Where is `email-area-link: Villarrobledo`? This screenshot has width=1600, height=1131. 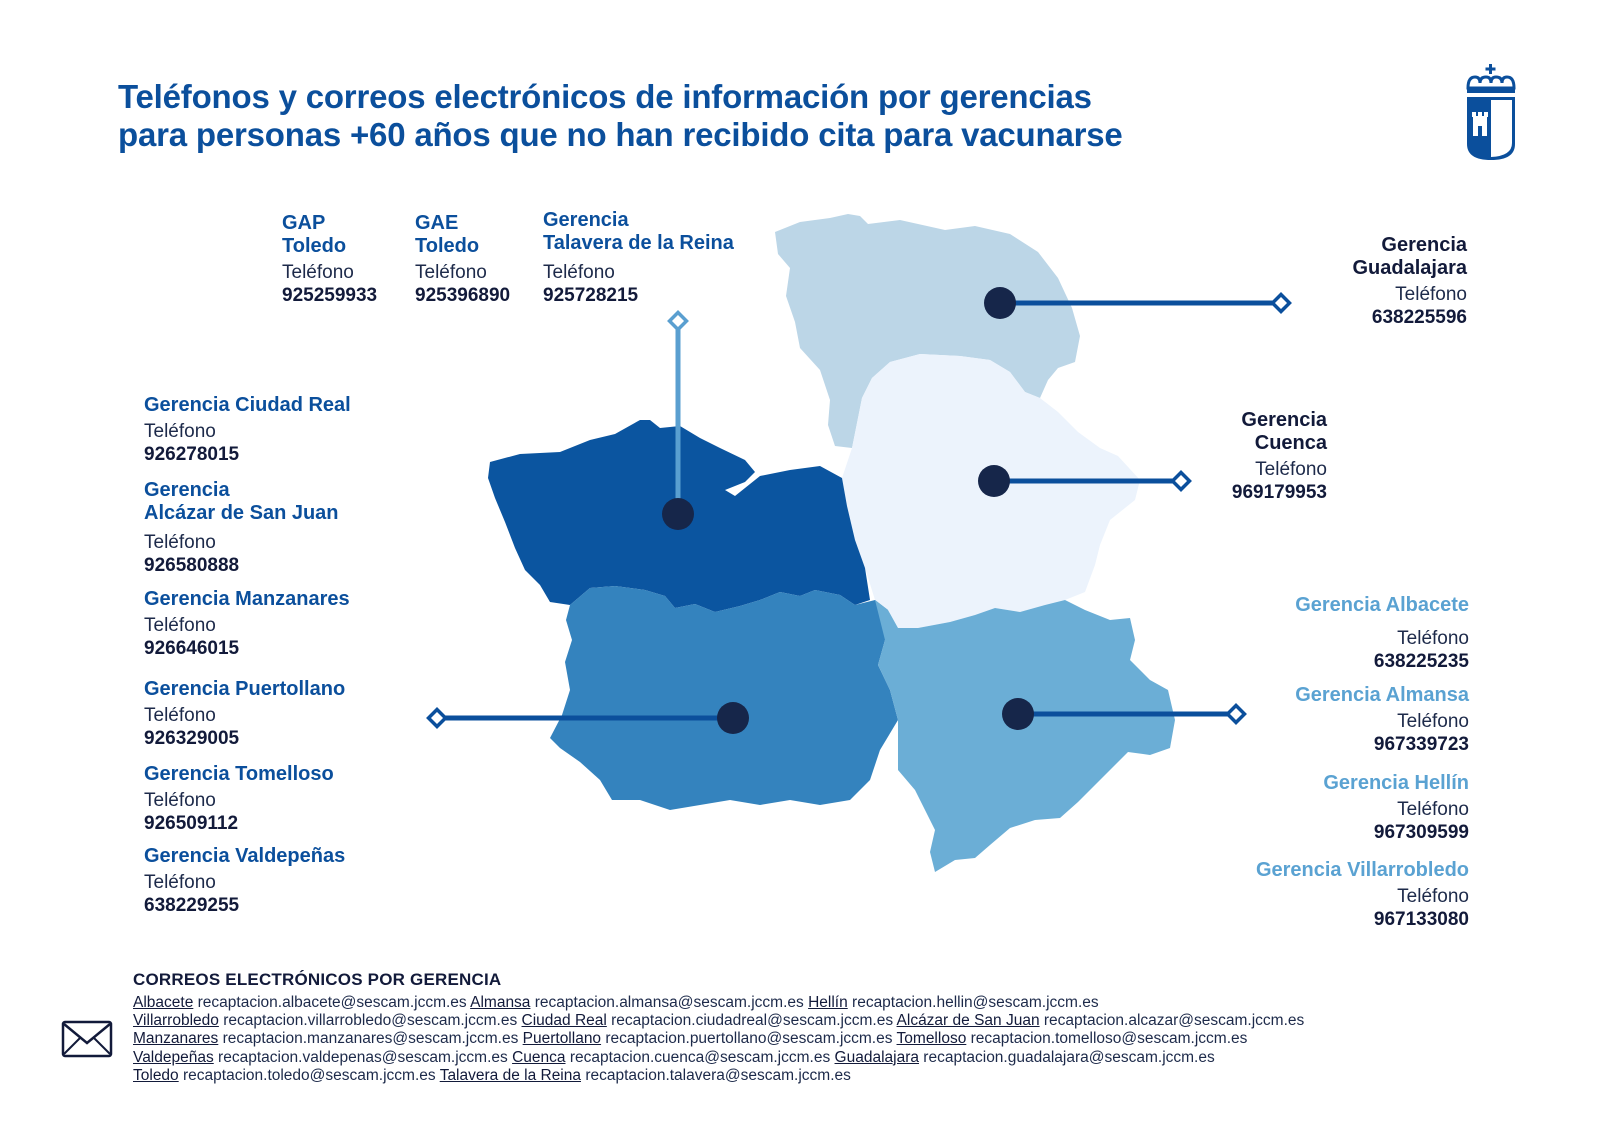
email-area-link: Villarrobledo is located at coordinates (176, 1021).